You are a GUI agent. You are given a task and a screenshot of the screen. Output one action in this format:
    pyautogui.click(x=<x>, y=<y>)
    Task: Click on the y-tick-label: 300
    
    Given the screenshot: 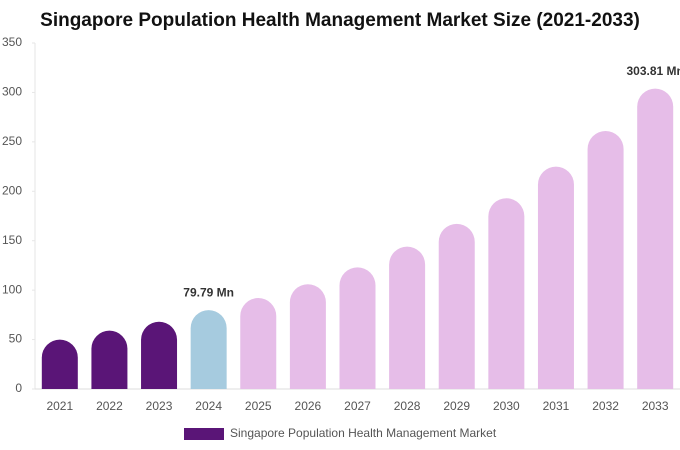 What is the action you would take?
    pyautogui.click(x=12, y=92)
    